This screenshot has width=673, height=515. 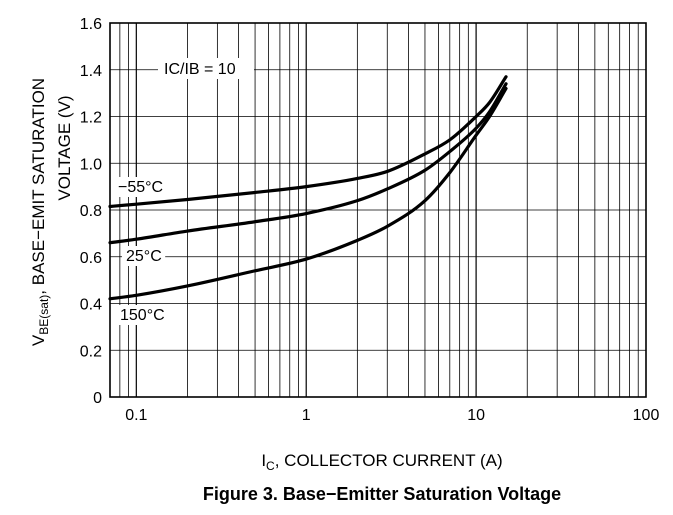 I want to click on series-label: 150°C, so click(x=142, y=315).